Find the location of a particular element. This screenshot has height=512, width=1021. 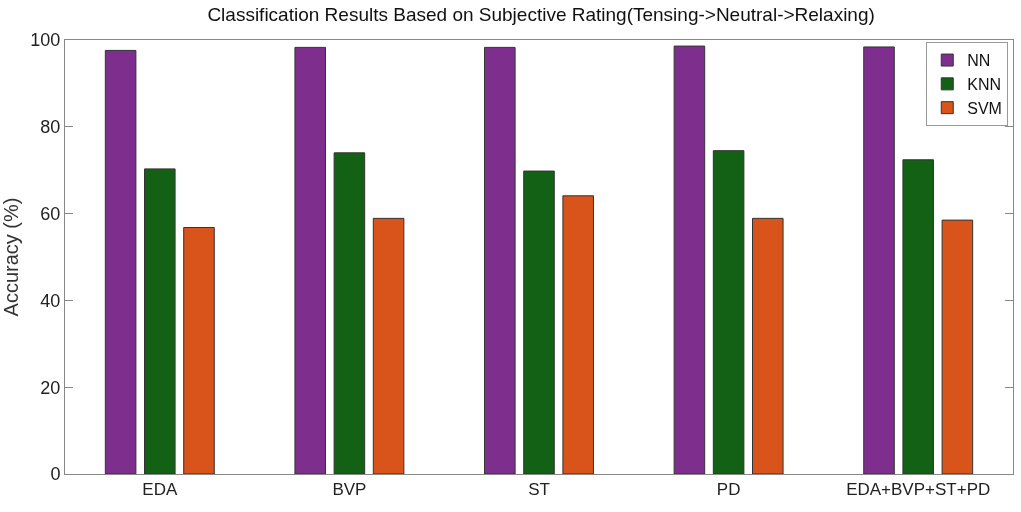

x-tick-label: ST is located at coordinates (539, 490).